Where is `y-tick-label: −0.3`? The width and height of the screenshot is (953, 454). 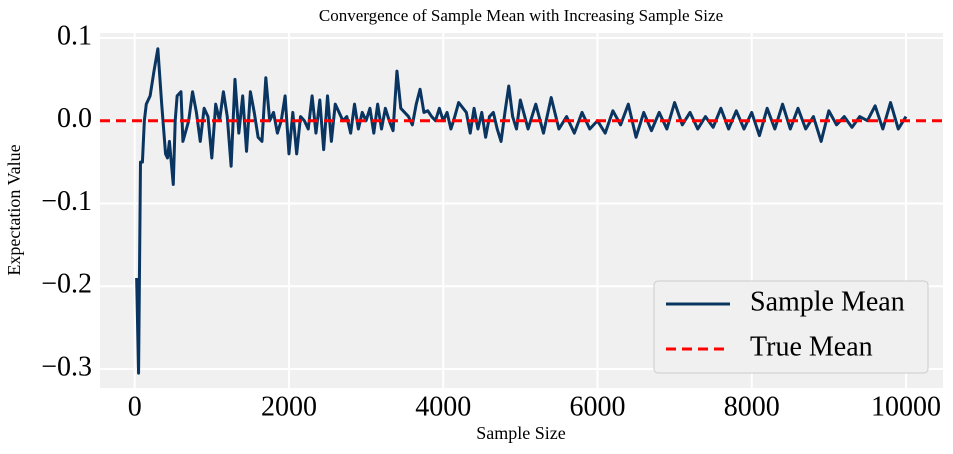
y-tick-label: −0.3 is located at coordinates (66, 366).